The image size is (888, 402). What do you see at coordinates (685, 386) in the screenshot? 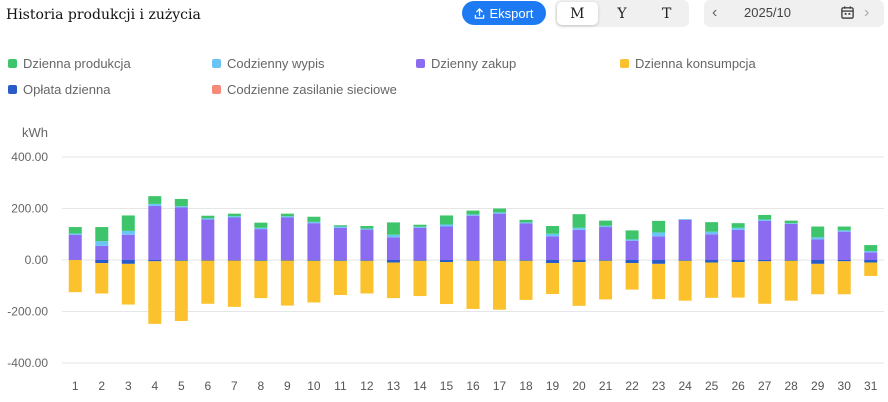
I see `x-tick-label: 24` at bounding box center [685, 386].